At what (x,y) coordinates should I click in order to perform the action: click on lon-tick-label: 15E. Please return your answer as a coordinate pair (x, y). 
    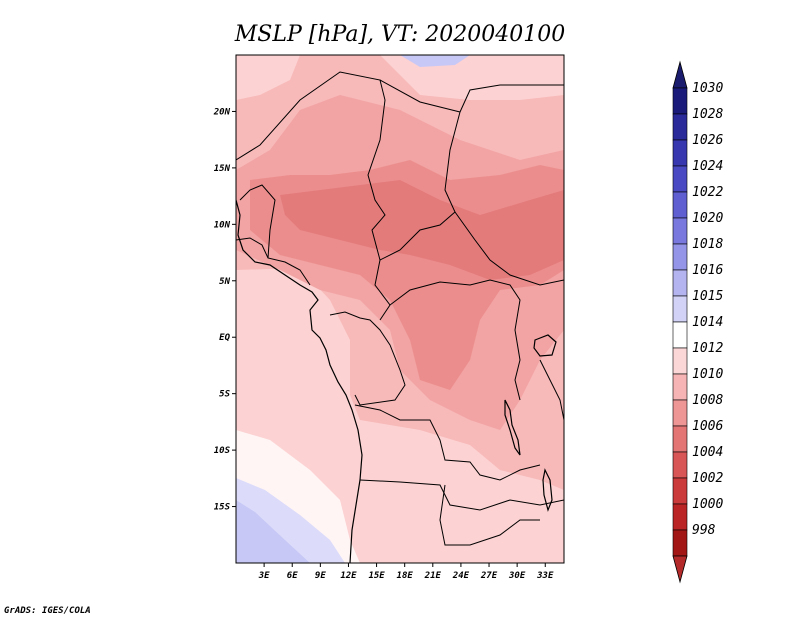
    Looking at the image, I should click on (376, 576).